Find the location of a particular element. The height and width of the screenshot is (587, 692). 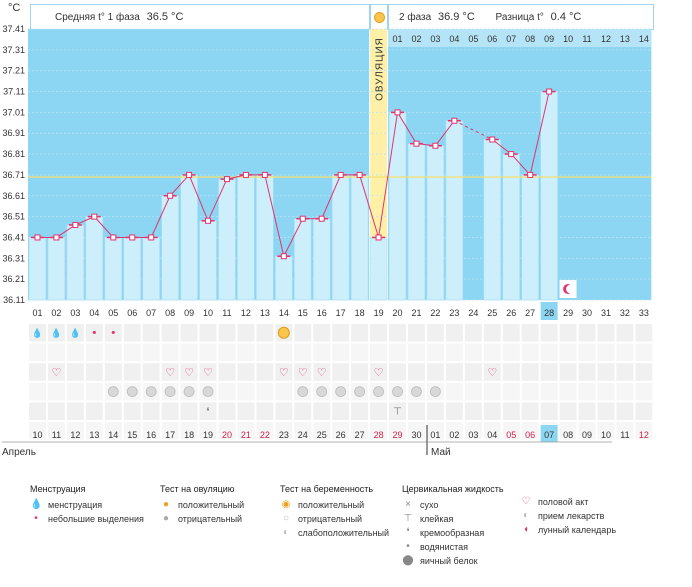

ovulation-column is located at coordinates (379, 164).